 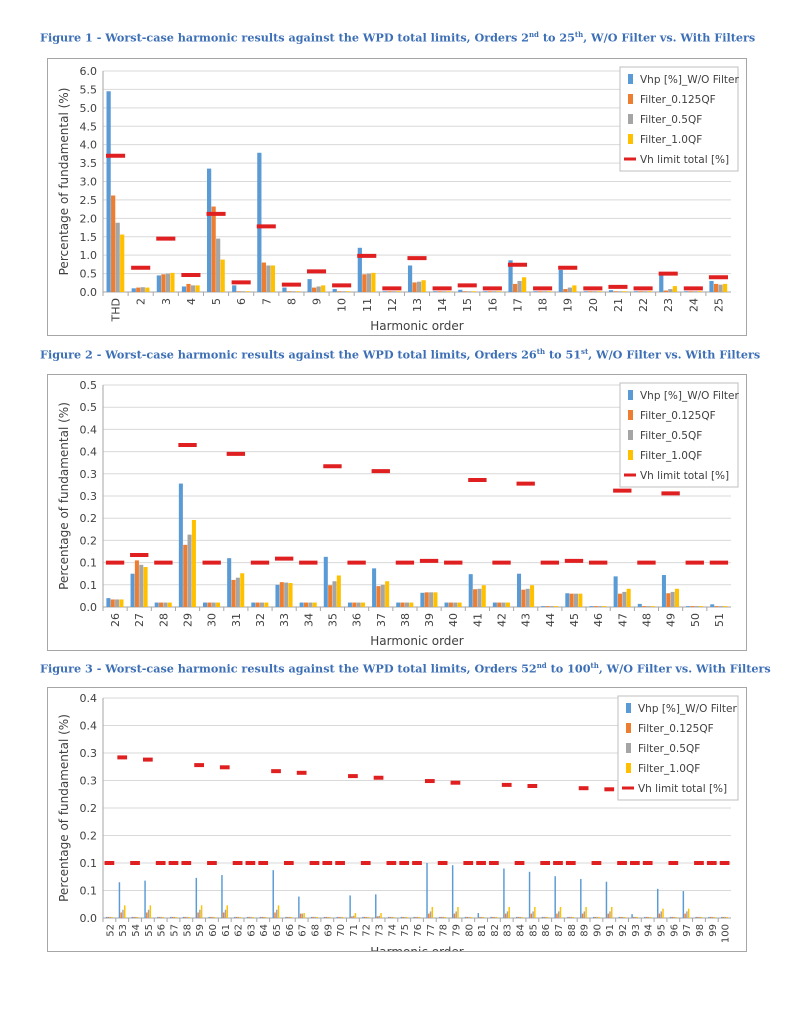 I want to click on x-tick-label: 72, so click(x=367, y=930).